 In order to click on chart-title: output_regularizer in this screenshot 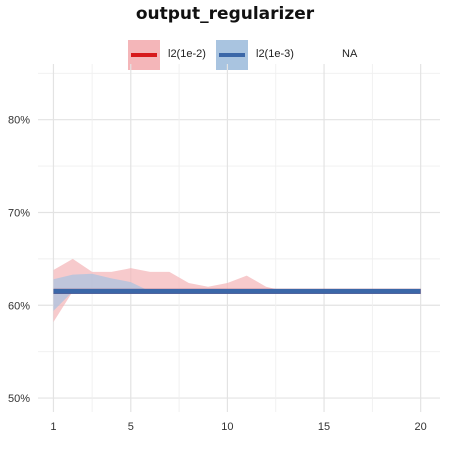, I will do `click(225, 14)`.